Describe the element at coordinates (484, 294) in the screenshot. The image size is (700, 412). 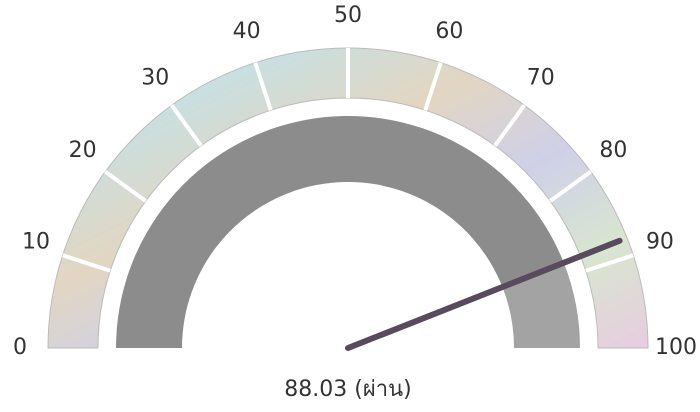
I see `needle` at that location.